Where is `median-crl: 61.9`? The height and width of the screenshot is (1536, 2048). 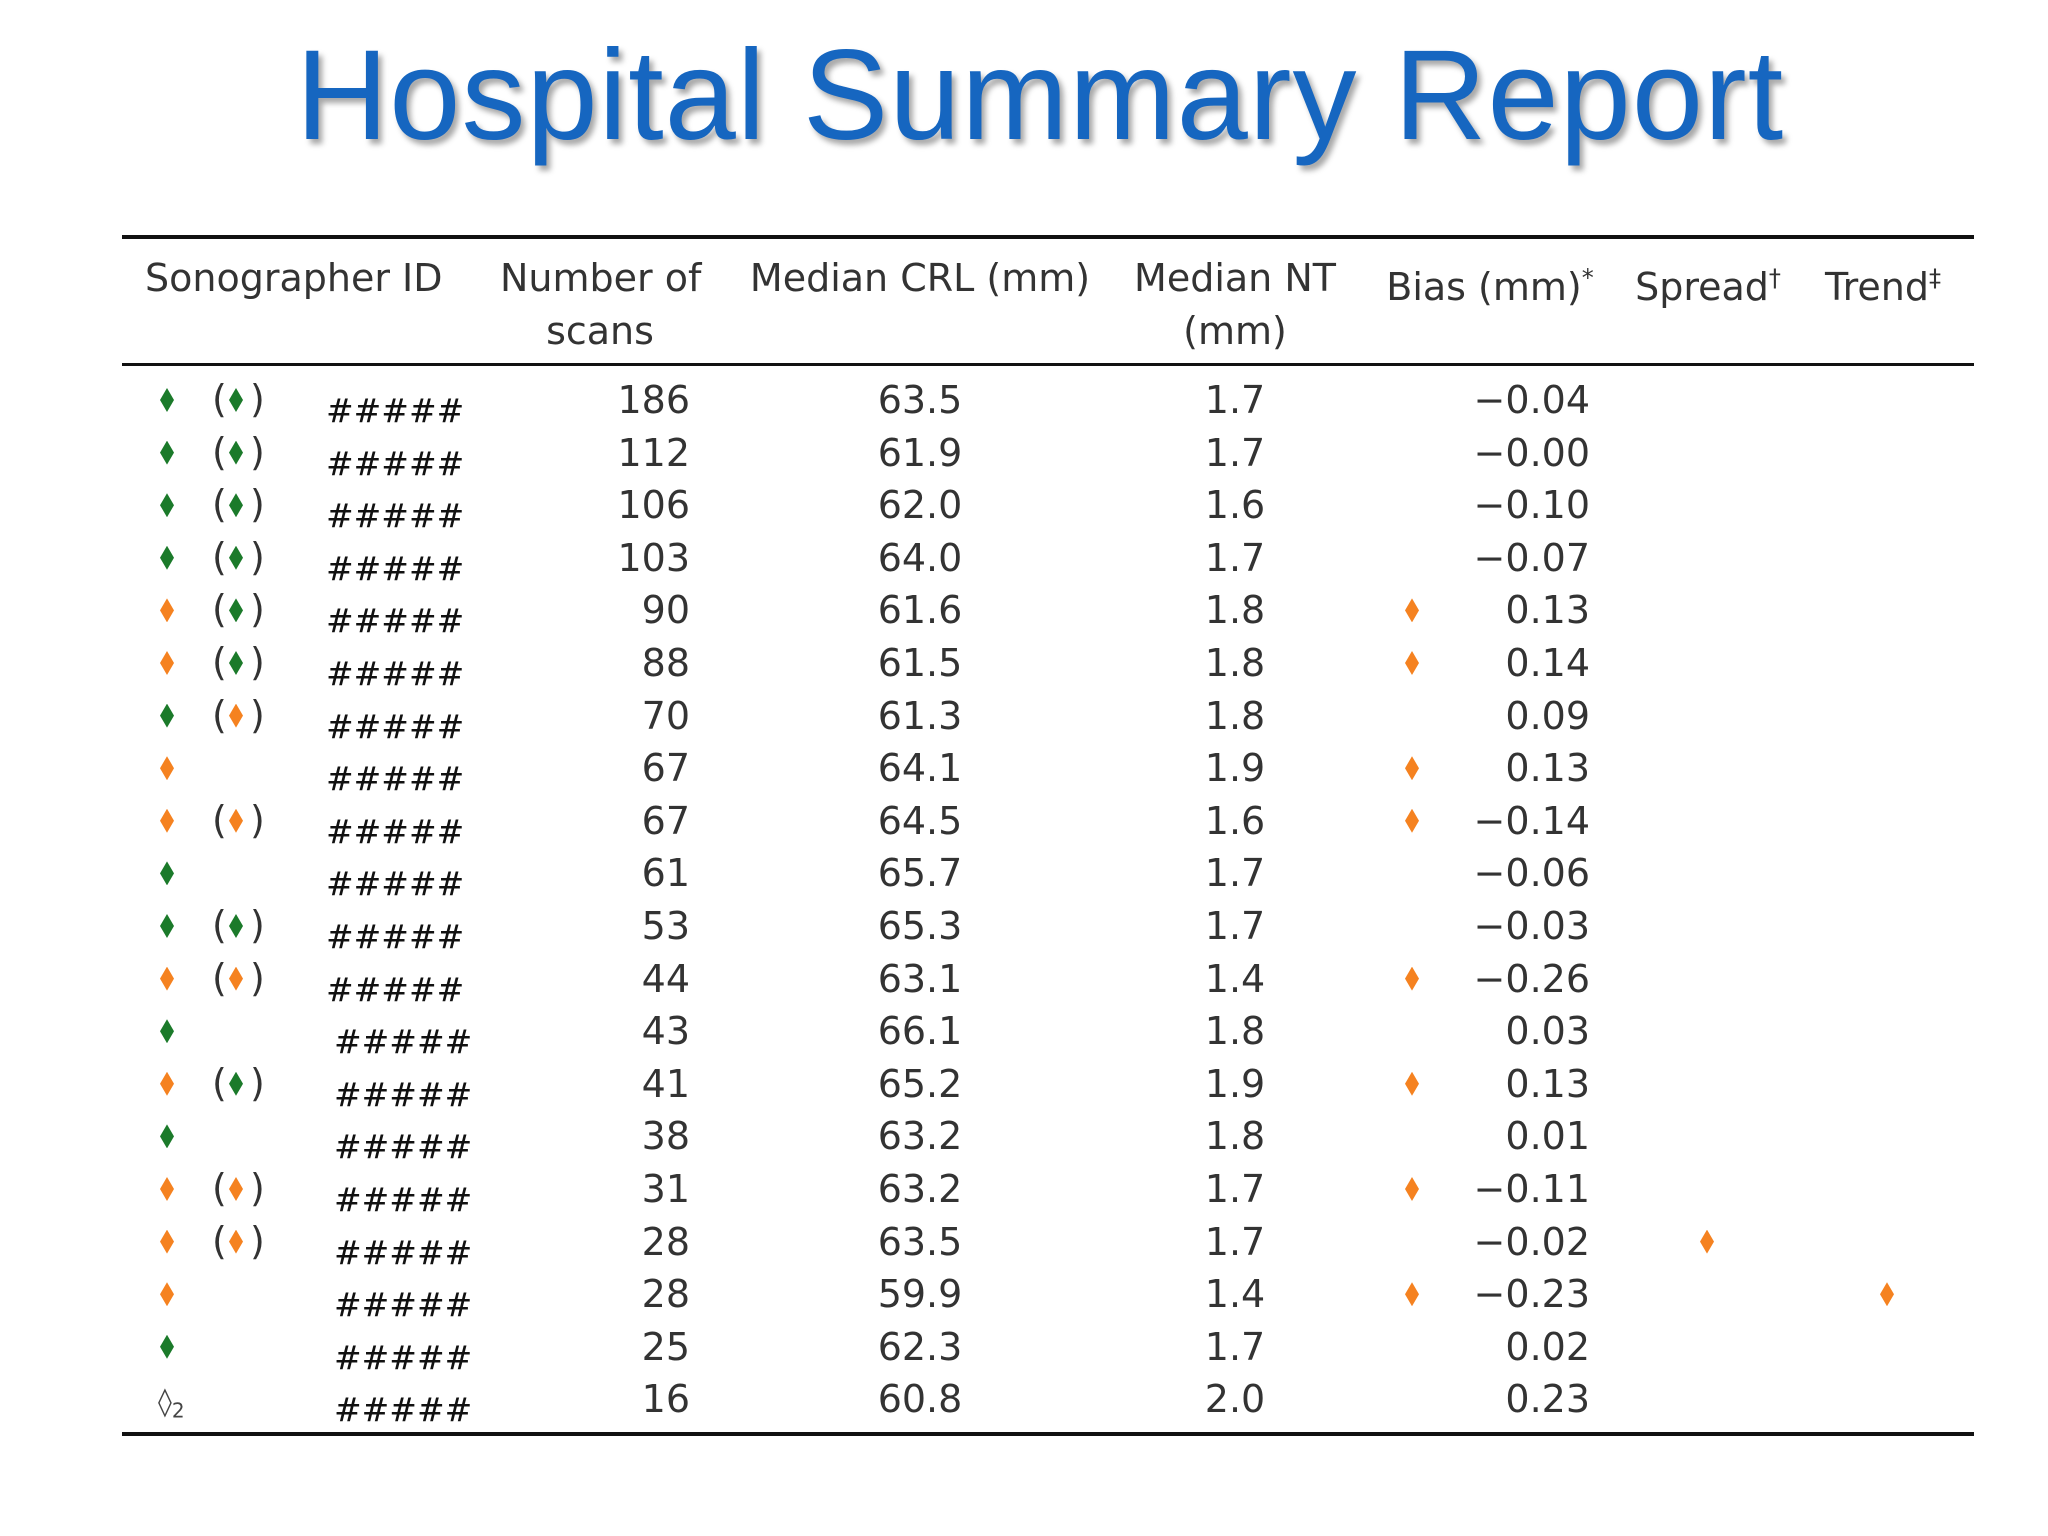
median-crl: 61.9 is located at coordinates (920, 452).